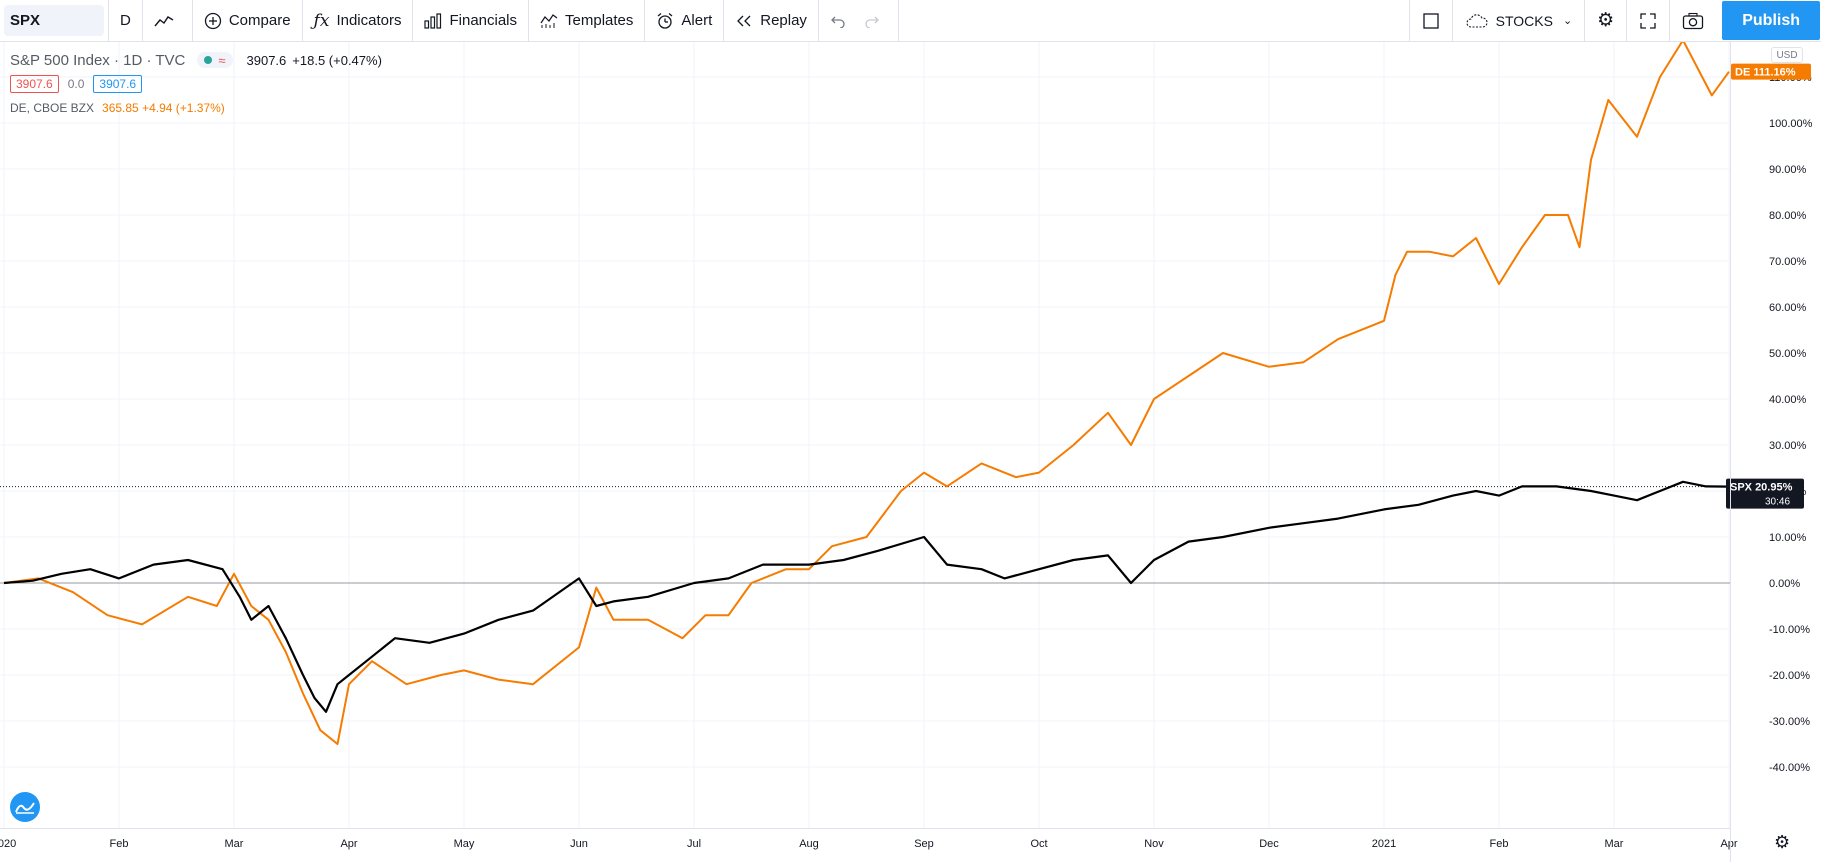 This screenshot has height=862, width=1821. Describe the element at coordinates (1789, 676) in the screenshot. I see `price-tick-label: -20.00%` at that location.